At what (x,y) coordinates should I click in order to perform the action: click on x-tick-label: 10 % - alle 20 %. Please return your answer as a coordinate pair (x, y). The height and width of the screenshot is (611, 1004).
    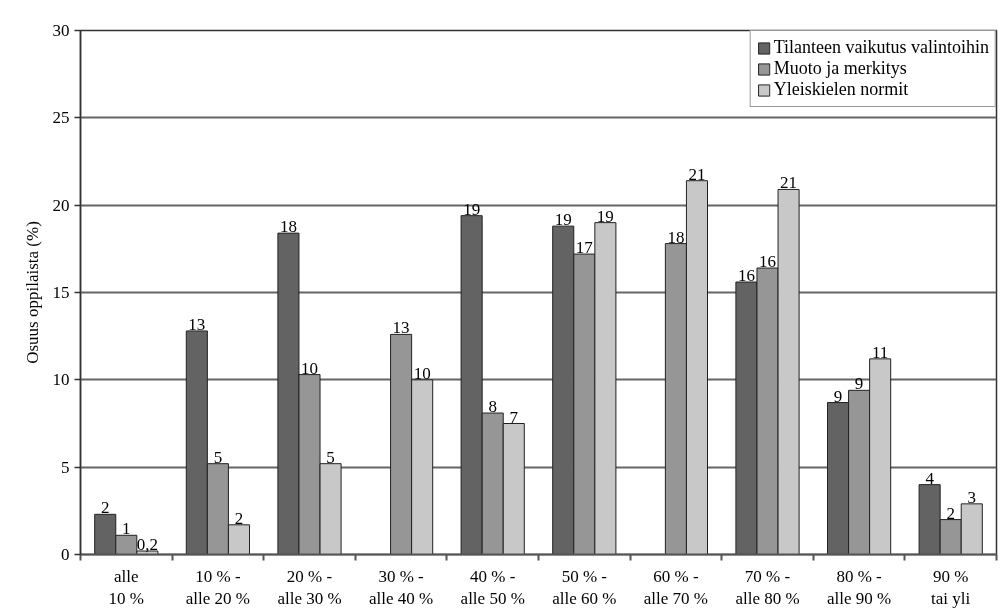
    Looking at the image, I should click on (217, 587).